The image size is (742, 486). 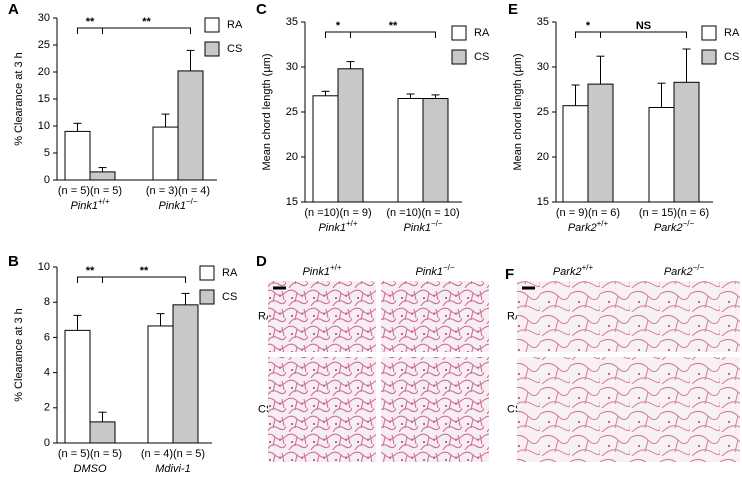 I want to click on column-label: Park2+/+, so click(x=573, y=270).